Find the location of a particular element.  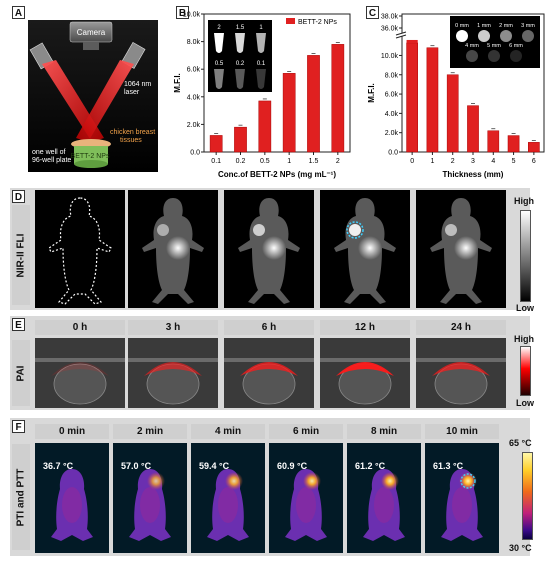

panel-e-letter: E is located at coordinates (18, 324).